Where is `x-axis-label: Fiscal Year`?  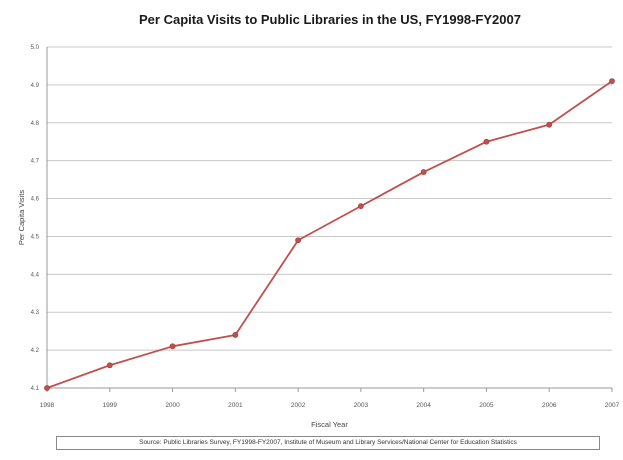 x-axis-label: Fiscal Year is located at coordinates (329, 424).